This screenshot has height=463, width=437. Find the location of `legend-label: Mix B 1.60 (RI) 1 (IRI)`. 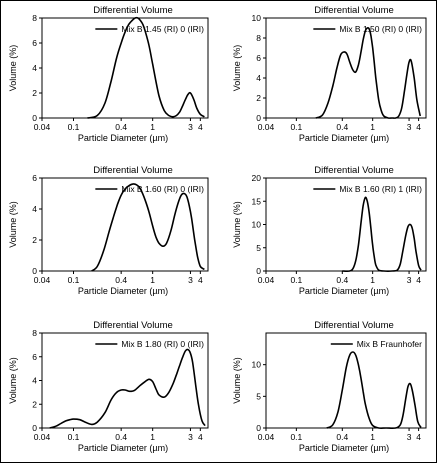

legend-label: Mix B 1.60 (RI) 1 (IRI) is located at coordinates (380, 189).